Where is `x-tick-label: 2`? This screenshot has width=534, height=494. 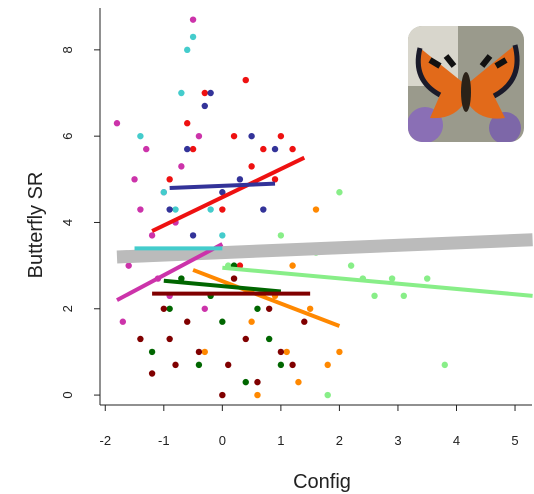
x-tick-label: 2 is located at coordinates (339, 440).